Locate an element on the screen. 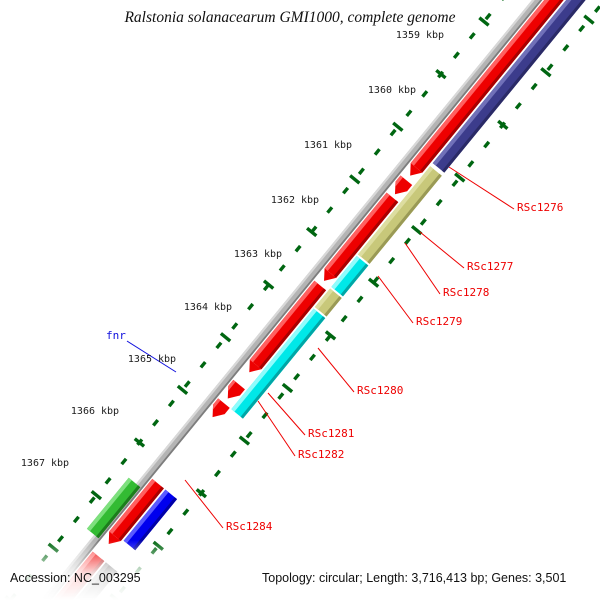 The width and height of the screenshot is (600, 600). leader-rsc1278 is located at coordinates (422, 268).